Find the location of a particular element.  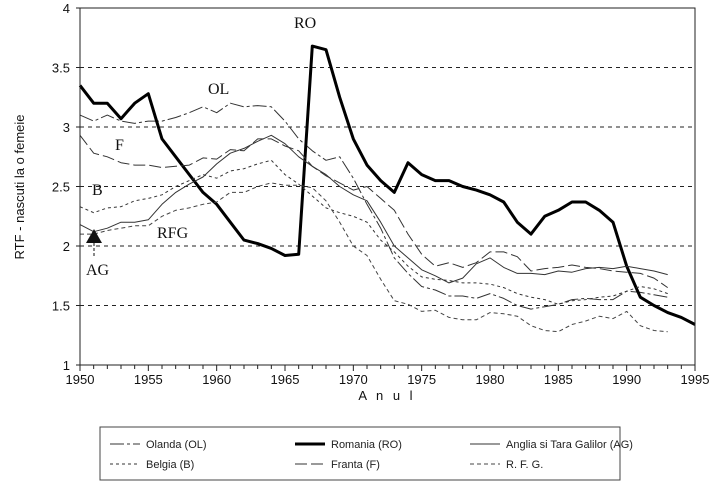

legend-box is located at coordinates (360, 453).